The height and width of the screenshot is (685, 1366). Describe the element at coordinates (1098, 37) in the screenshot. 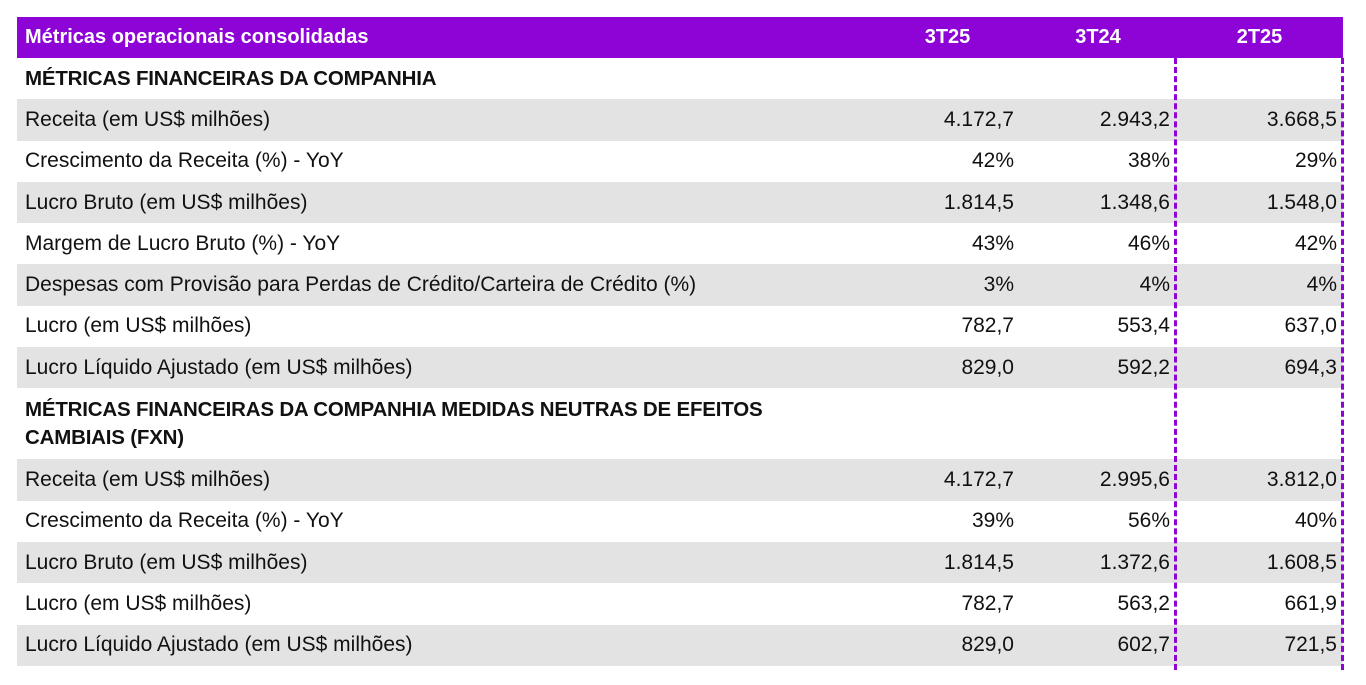

I see `column-header-3t24: 3T24` at that location.